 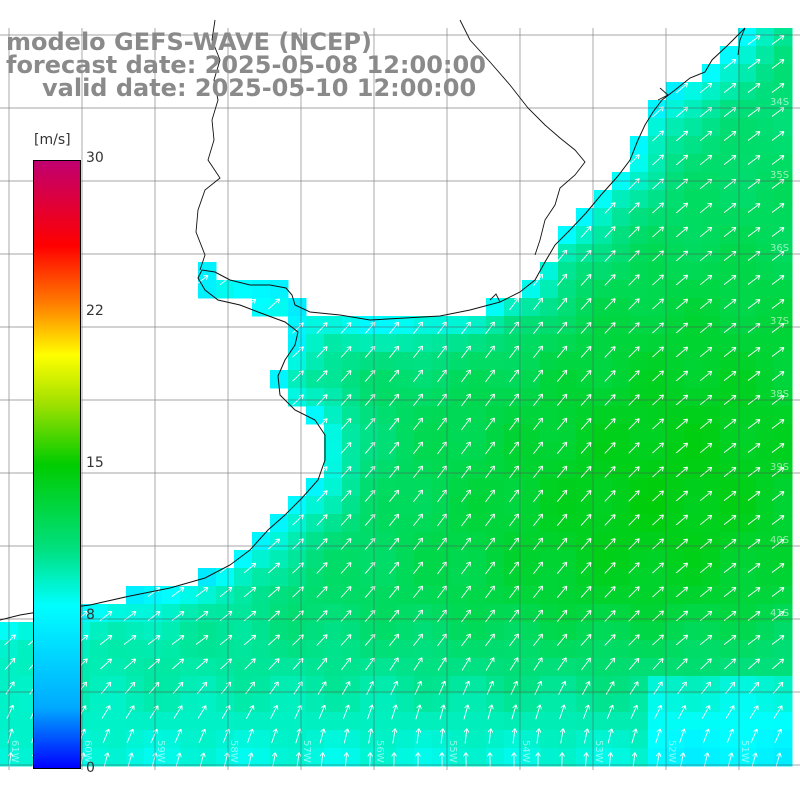 I want to click on colorbar-tick-8: 8, so click(x=90, y=615).